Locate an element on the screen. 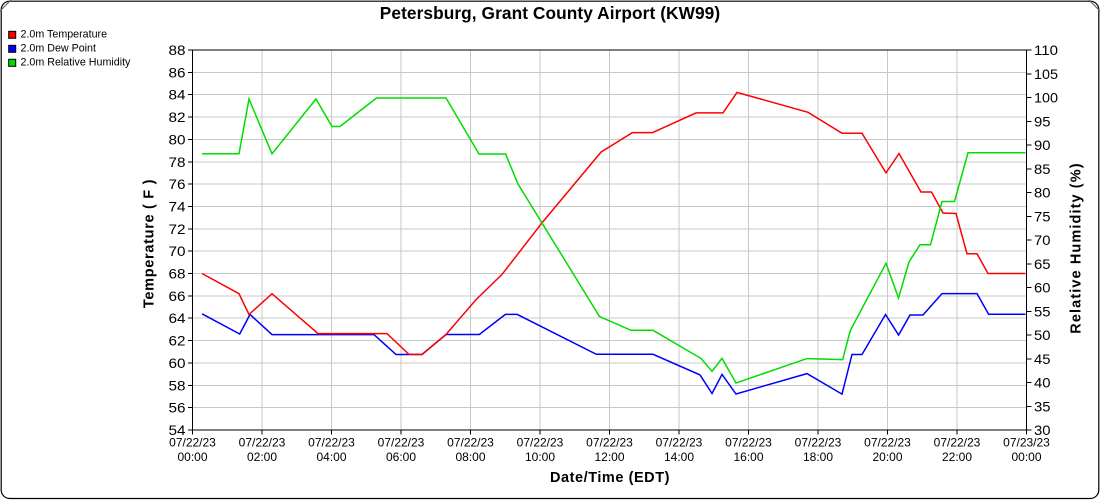  svg-text: 82 is located at coordinates (177, 117).